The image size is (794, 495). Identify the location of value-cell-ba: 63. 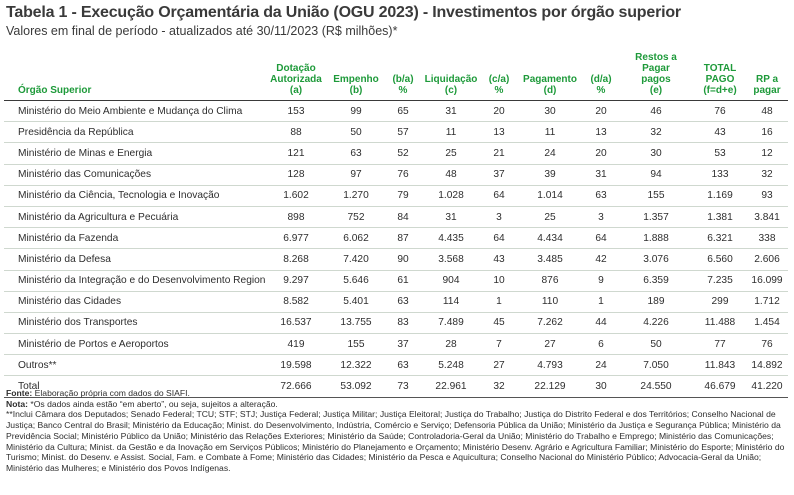
(403, 365).